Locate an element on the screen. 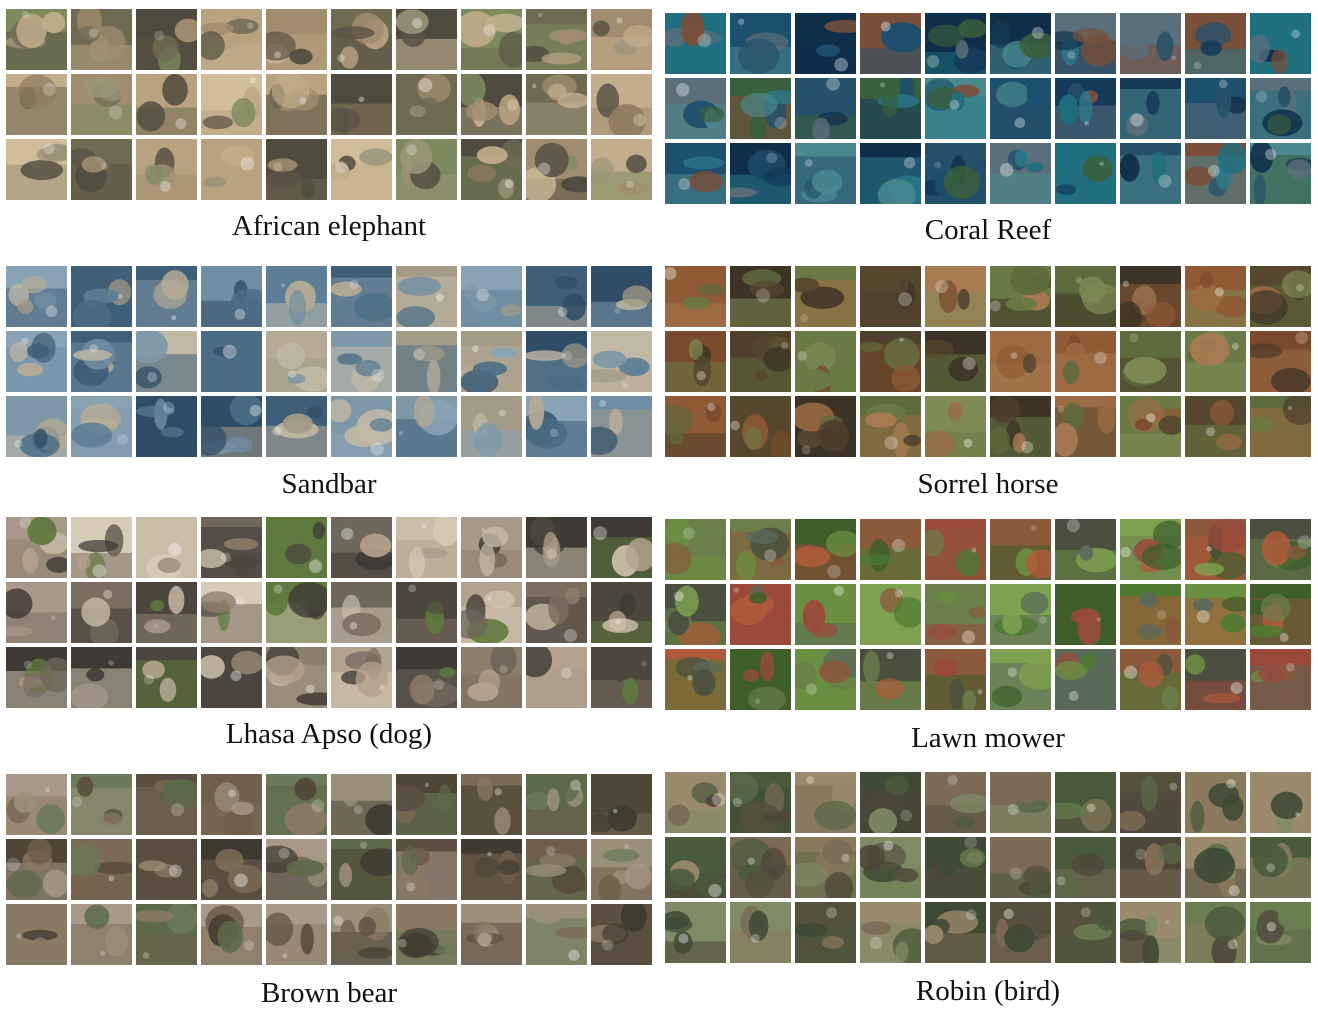  panel-caption: Sorrel horse is located at coordinates (988, 484).